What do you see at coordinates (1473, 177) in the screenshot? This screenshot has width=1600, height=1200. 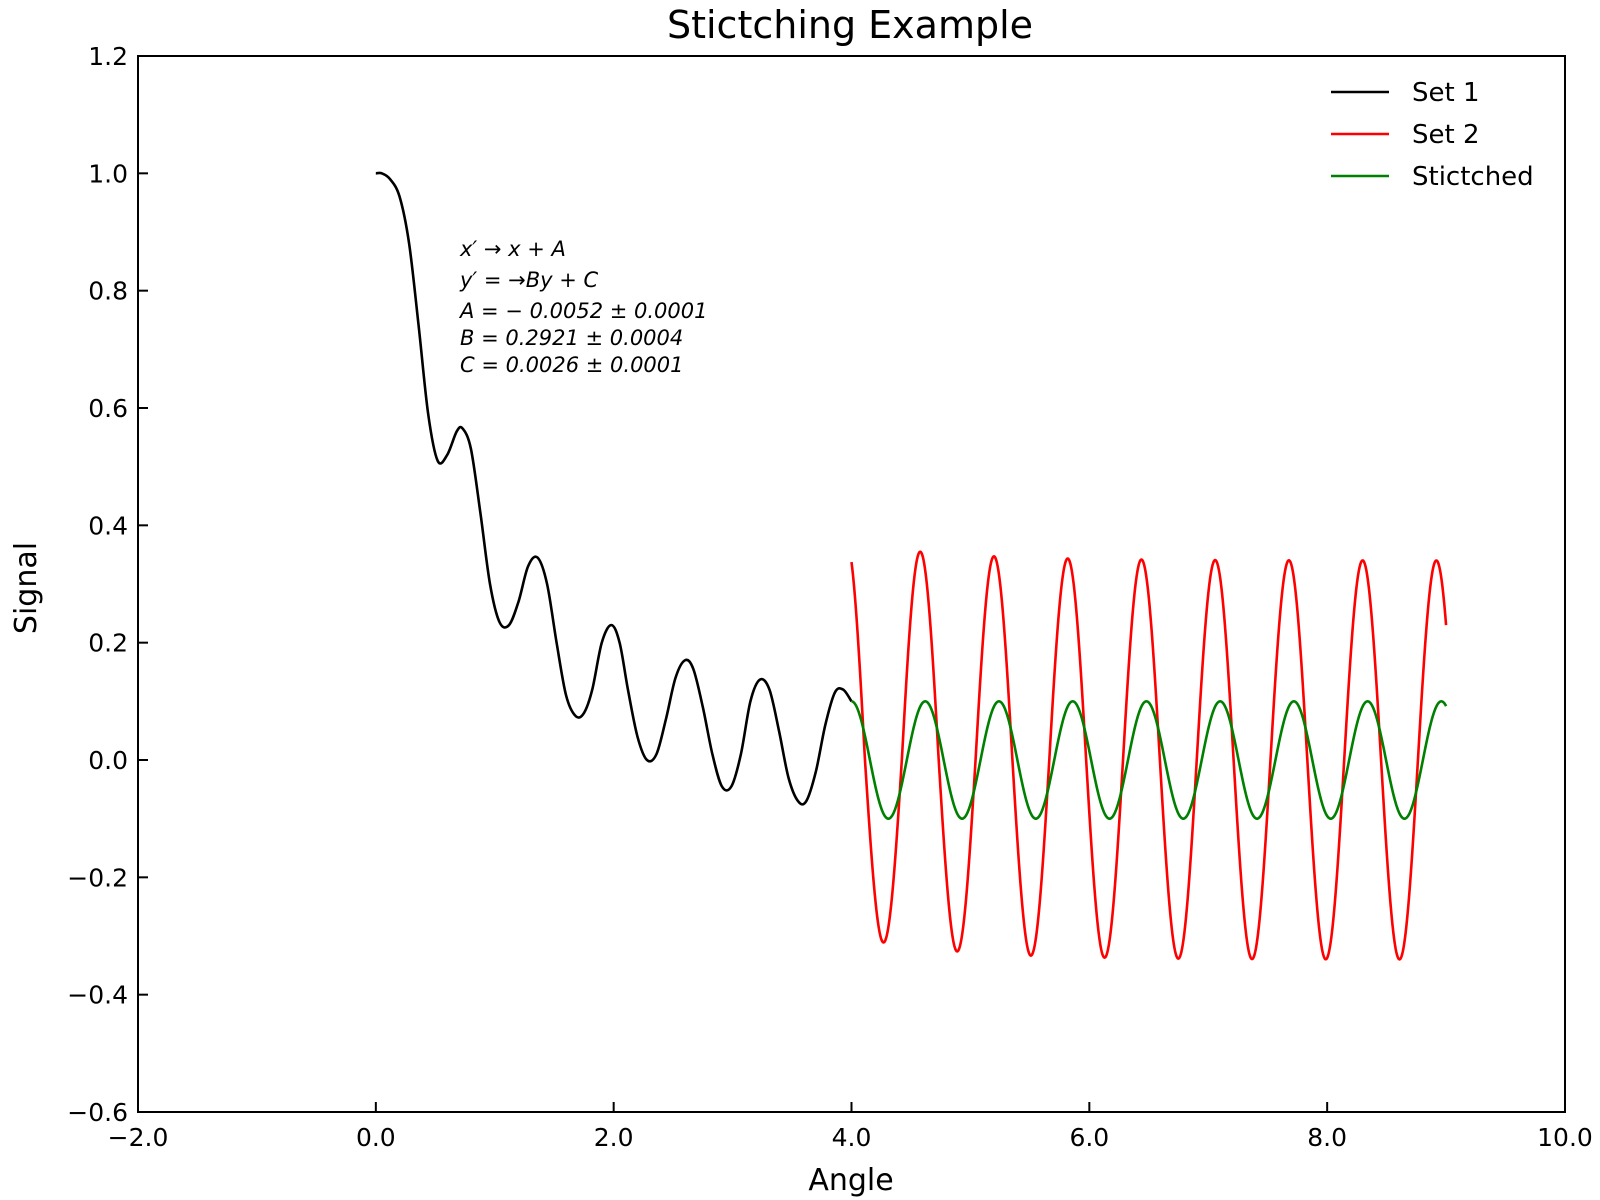 I see `legend-label: Stictched` at bounding box center [1473, 177].